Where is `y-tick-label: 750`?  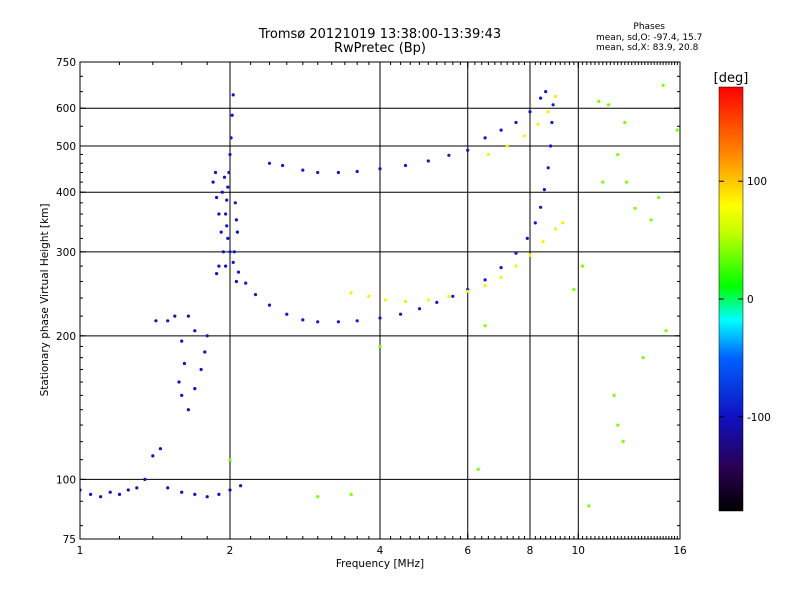
y-tick-label: 750 is located at coordinates (66, 63).